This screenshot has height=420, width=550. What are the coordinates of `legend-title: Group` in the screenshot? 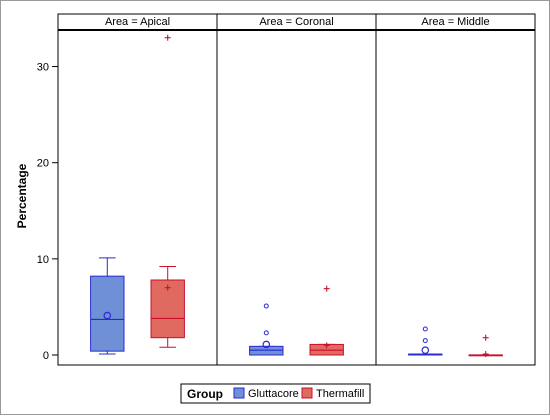 It's located at (205, 394).